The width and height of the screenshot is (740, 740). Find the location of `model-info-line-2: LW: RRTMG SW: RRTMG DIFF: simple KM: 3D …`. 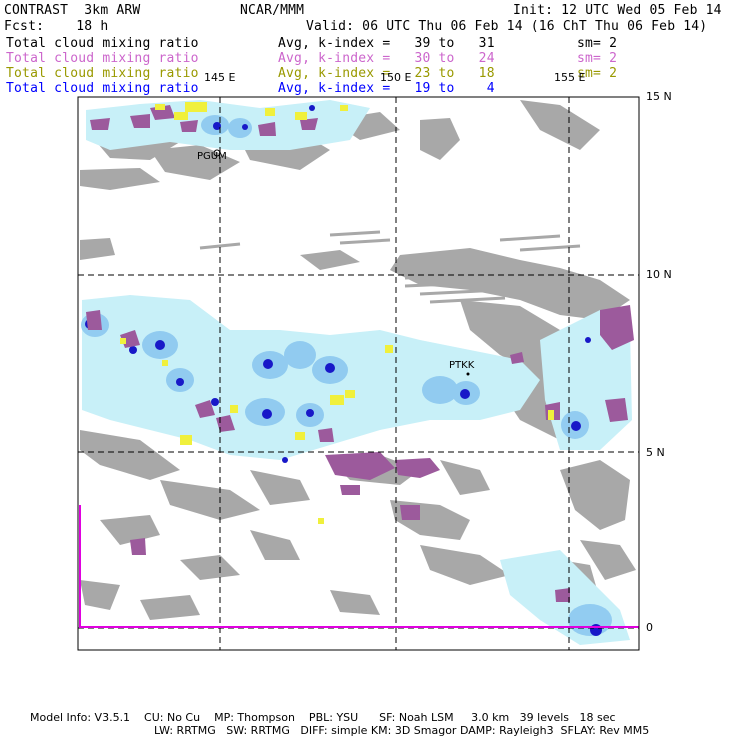

model-info-line-2: LW: RRTMG SW: RRTMG DIFF: simple KM: 3D … is located at coordinates (402, 730).